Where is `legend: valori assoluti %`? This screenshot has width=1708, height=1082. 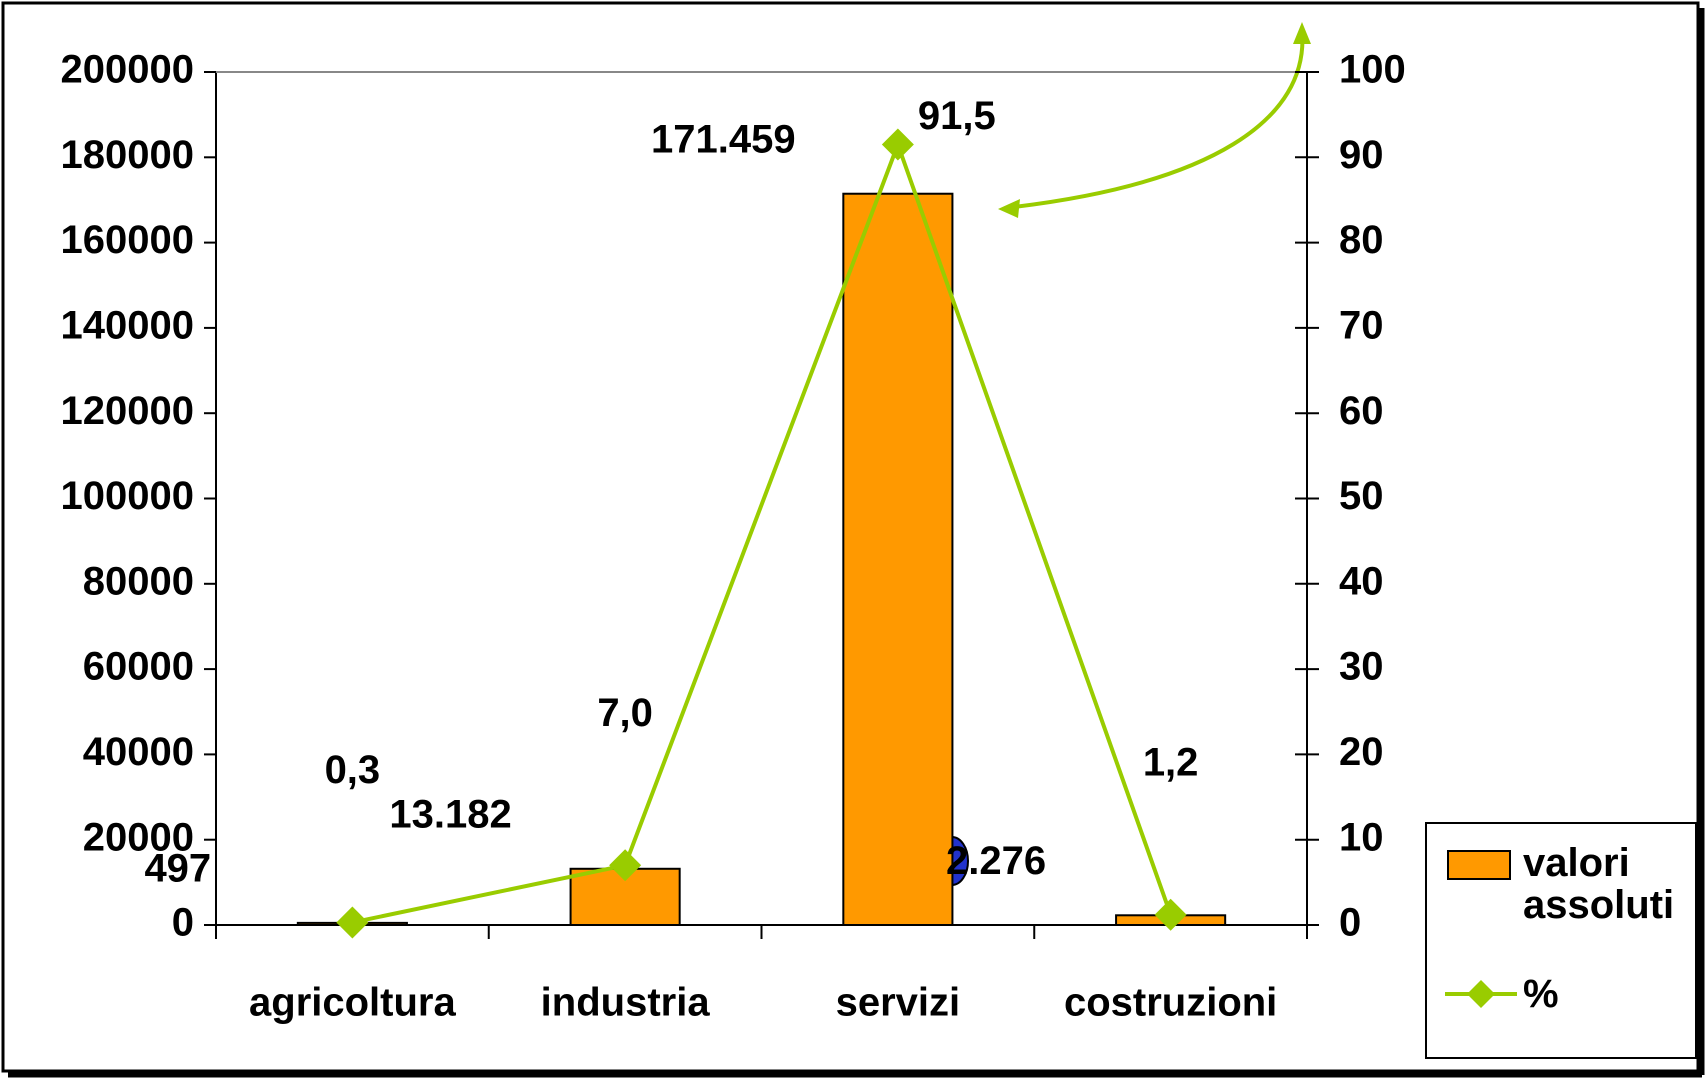
legend: valori assoluti % is located at coordinates (1561, 940).